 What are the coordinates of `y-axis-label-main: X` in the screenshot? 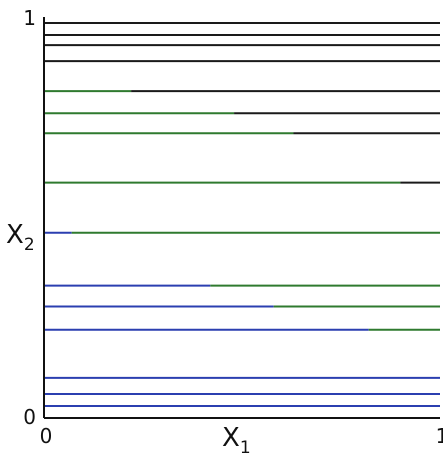 It's located at (15, 235).